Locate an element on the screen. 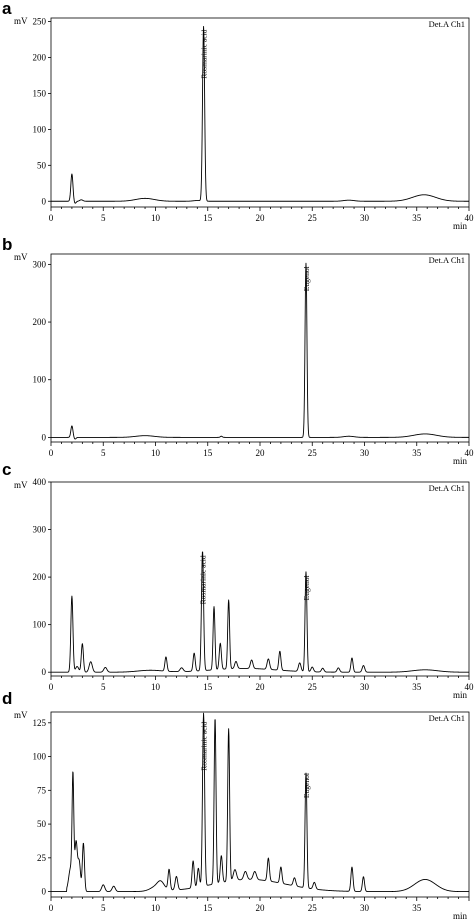 The width and height of the screenshot is (474, 923). panel-letter: c is located at coordinates (6, 469).